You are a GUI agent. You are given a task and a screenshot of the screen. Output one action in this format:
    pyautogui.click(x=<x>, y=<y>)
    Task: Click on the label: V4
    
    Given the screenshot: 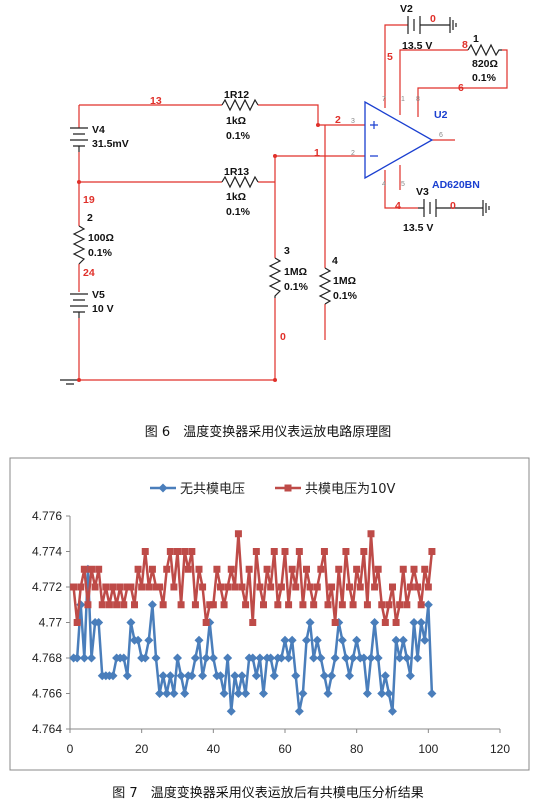 What is the action you would take?
    pyautogui.click(x=98, y=130)
    